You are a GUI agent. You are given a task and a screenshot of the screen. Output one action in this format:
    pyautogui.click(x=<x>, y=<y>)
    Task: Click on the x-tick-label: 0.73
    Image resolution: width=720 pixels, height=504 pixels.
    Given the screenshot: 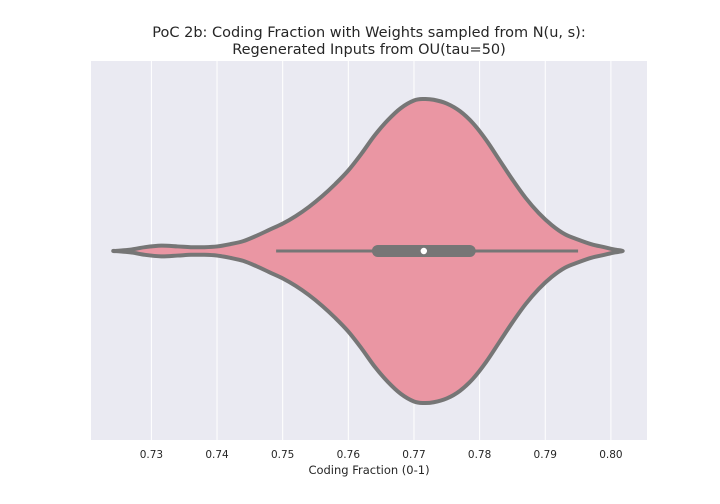 What is the action you would take?
    pyautogui.click(x=151, y=455)
    